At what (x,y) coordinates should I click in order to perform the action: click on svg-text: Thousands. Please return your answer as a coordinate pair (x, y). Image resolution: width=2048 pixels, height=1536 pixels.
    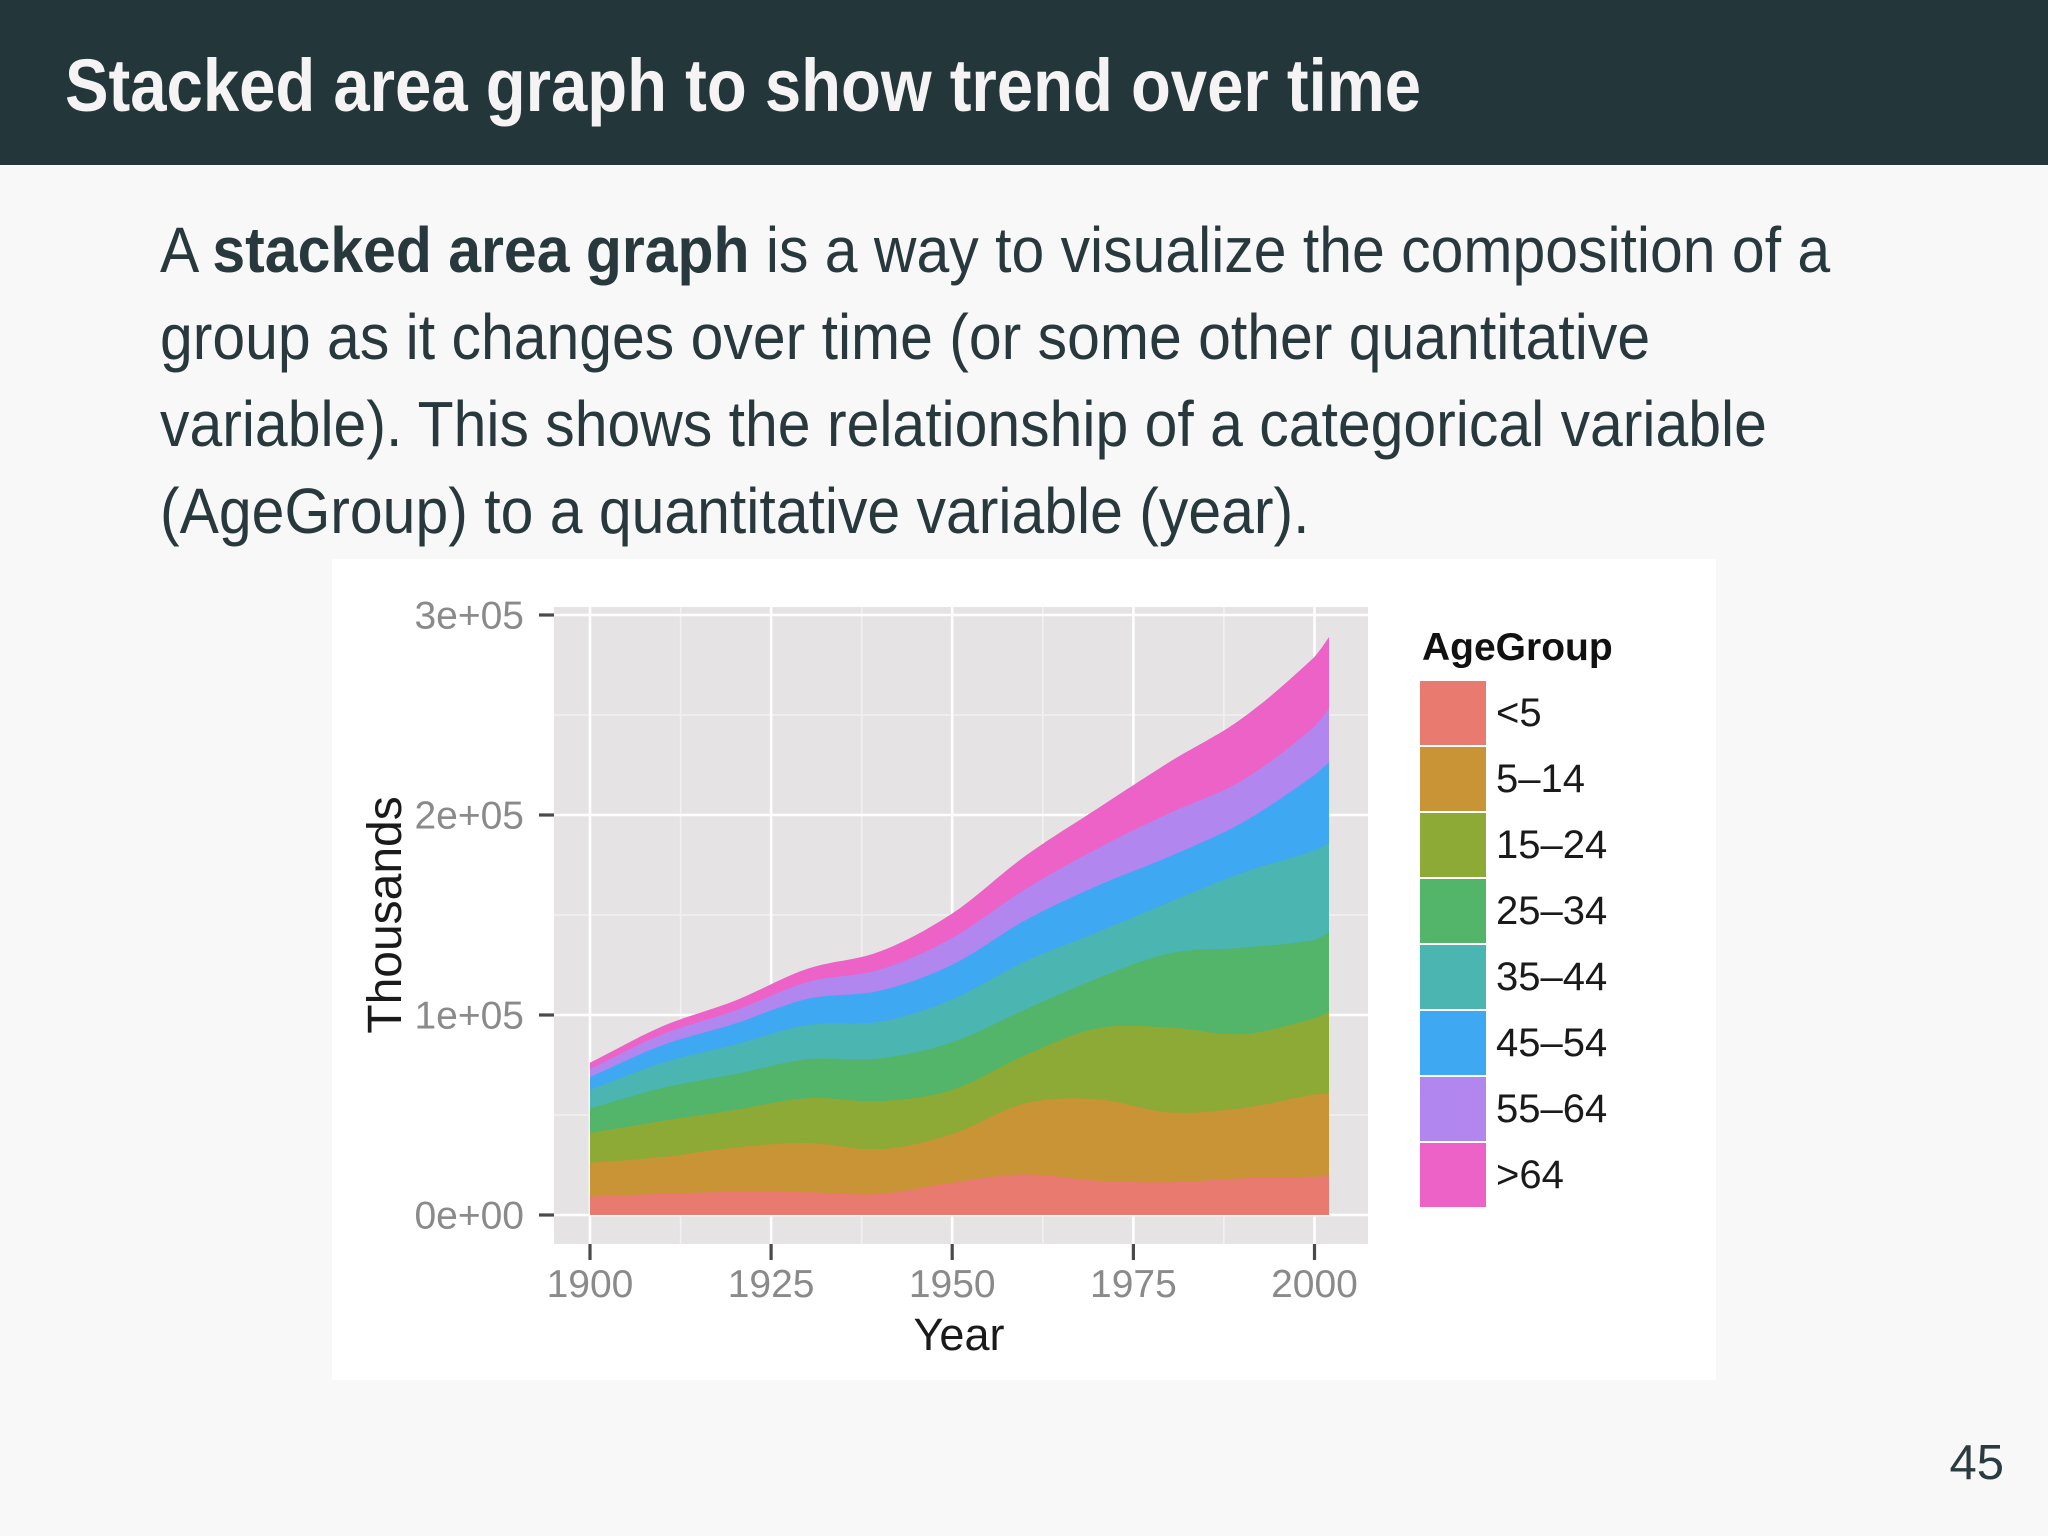
    Looking at the image, I should click on (385, 915).